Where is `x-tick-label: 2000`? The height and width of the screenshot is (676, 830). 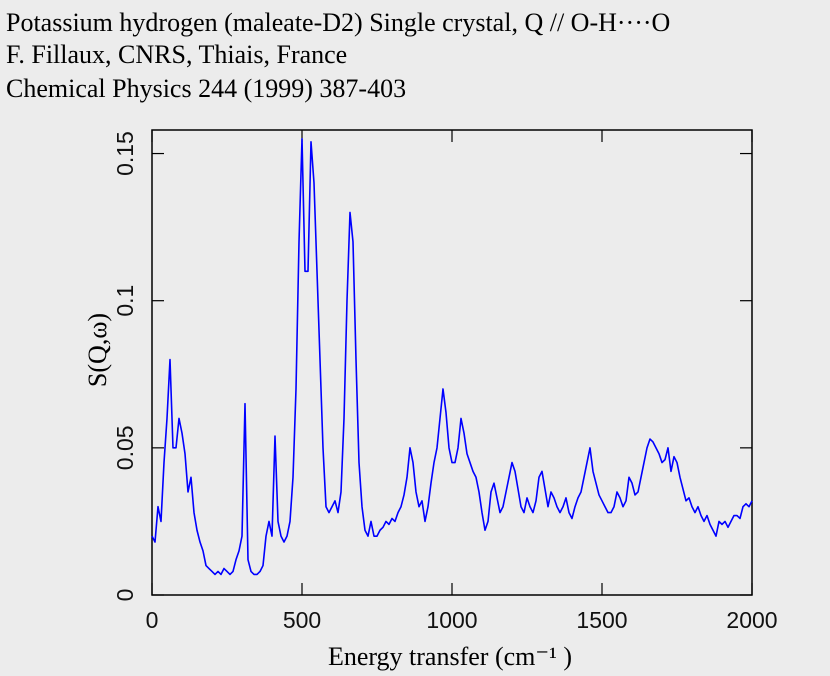 x-tick-label: 2000 is located at coordinates (751, 620).